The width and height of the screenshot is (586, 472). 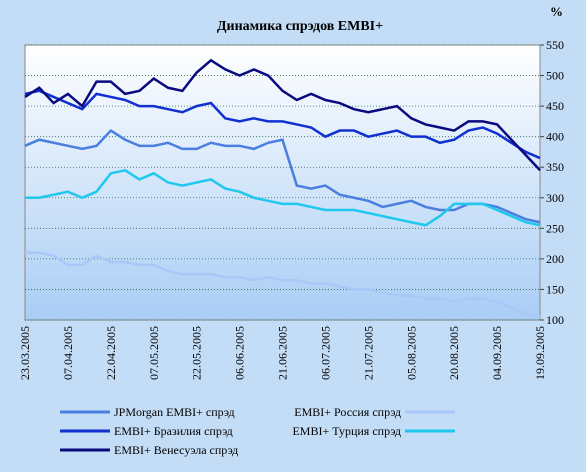 What do you see at coordinates (555, 76) in the screenshot?
I see `y-tick-label: 500` at bounding box center [555, 76].